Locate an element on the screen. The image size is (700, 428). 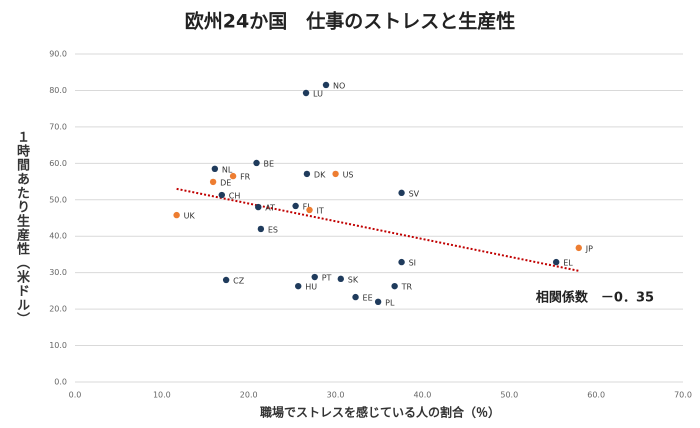
point-label: JP is located at coordinates (589, 248).